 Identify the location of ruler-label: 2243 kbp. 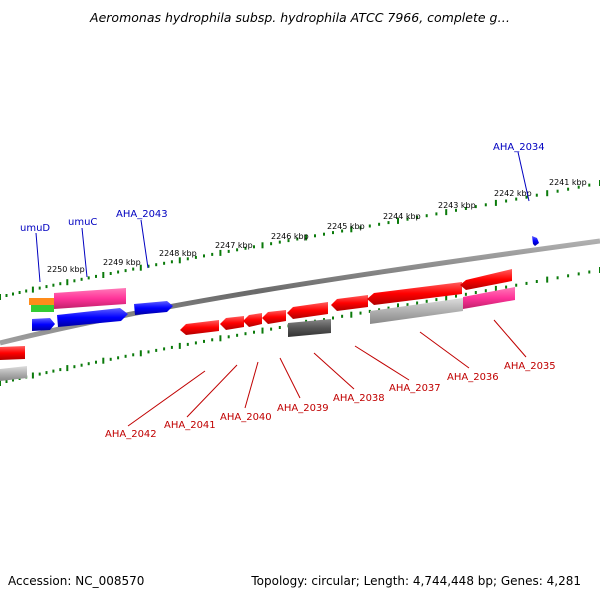
(457, 205).